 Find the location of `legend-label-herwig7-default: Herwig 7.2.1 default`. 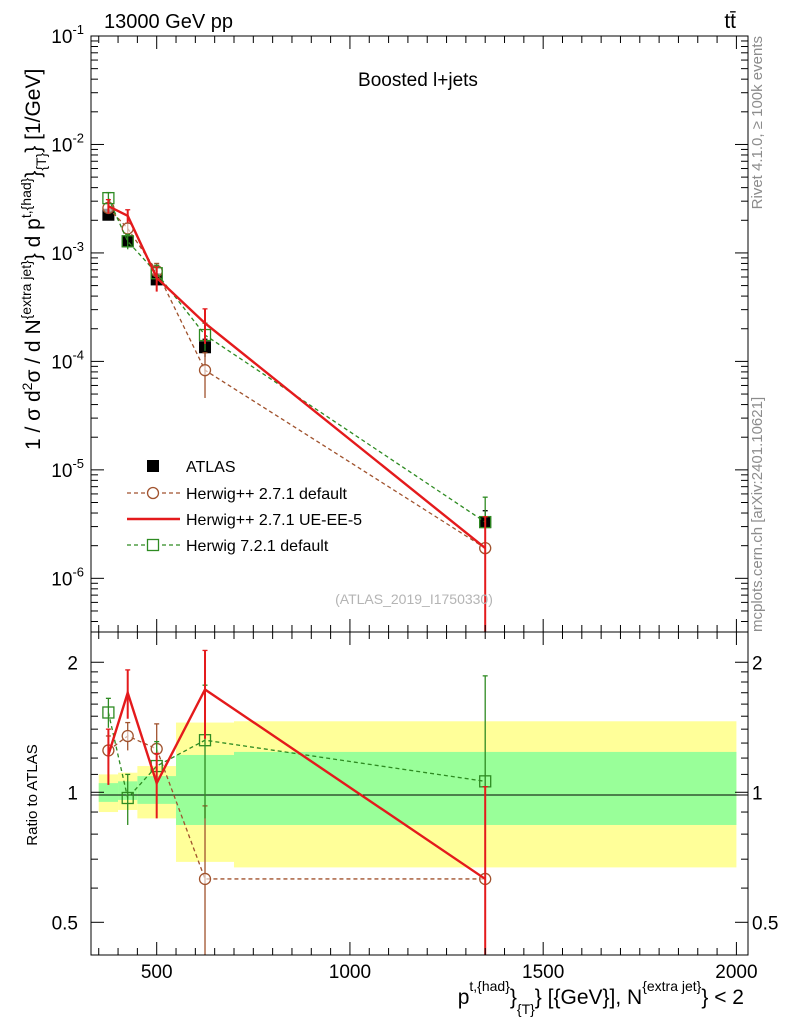

legend-label-herwig7-default: Herwig 7.2.1 default is located at coordinates (257, 546).